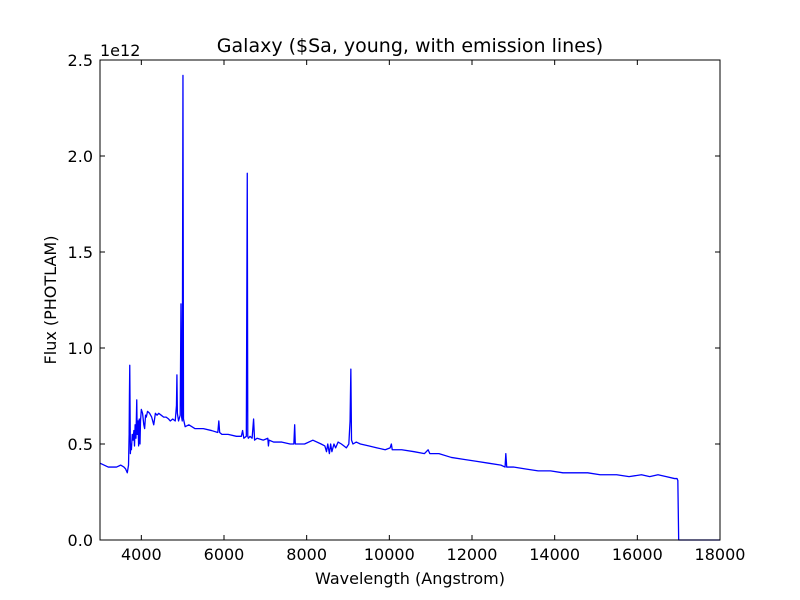 Image resolution: width=800 pixels, height=600 pixels. Describe the element at coordinates (410, 46) in the screenshot. I see `chart-title: Galaxy ($Sa, young, with emission lines)` at that location.